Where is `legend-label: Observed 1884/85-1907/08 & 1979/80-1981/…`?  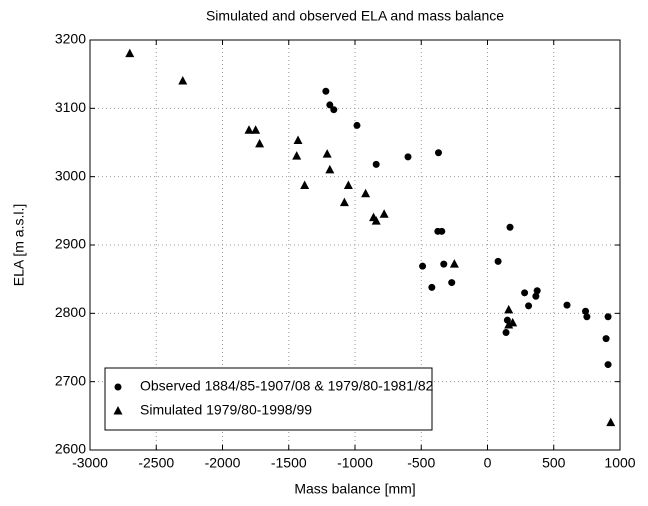 legend-label: Observed 1884/85-1907/08 & 1979/80-1981/… is located at coordinates (287, 386).